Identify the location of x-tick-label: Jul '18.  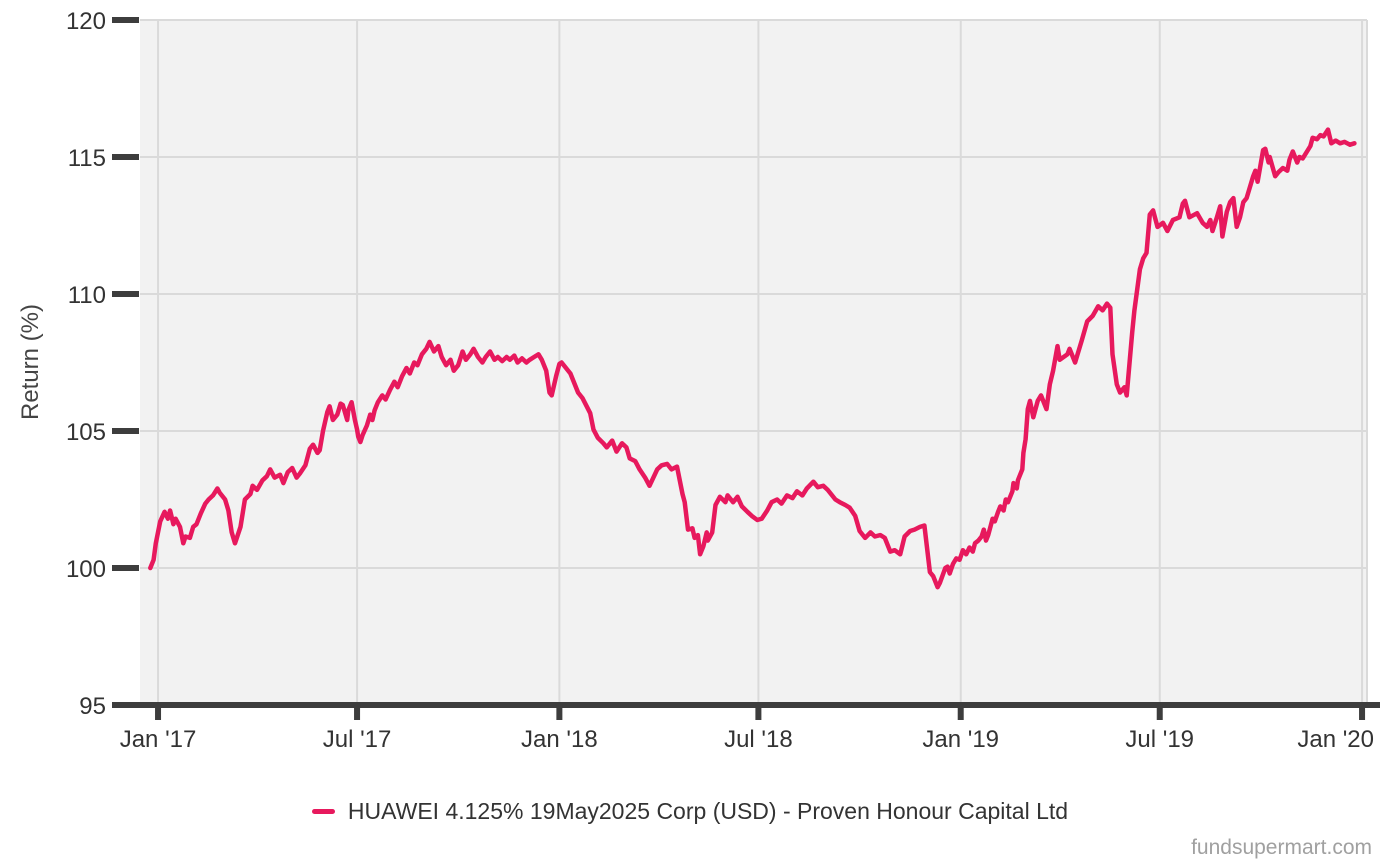
(758, 739).